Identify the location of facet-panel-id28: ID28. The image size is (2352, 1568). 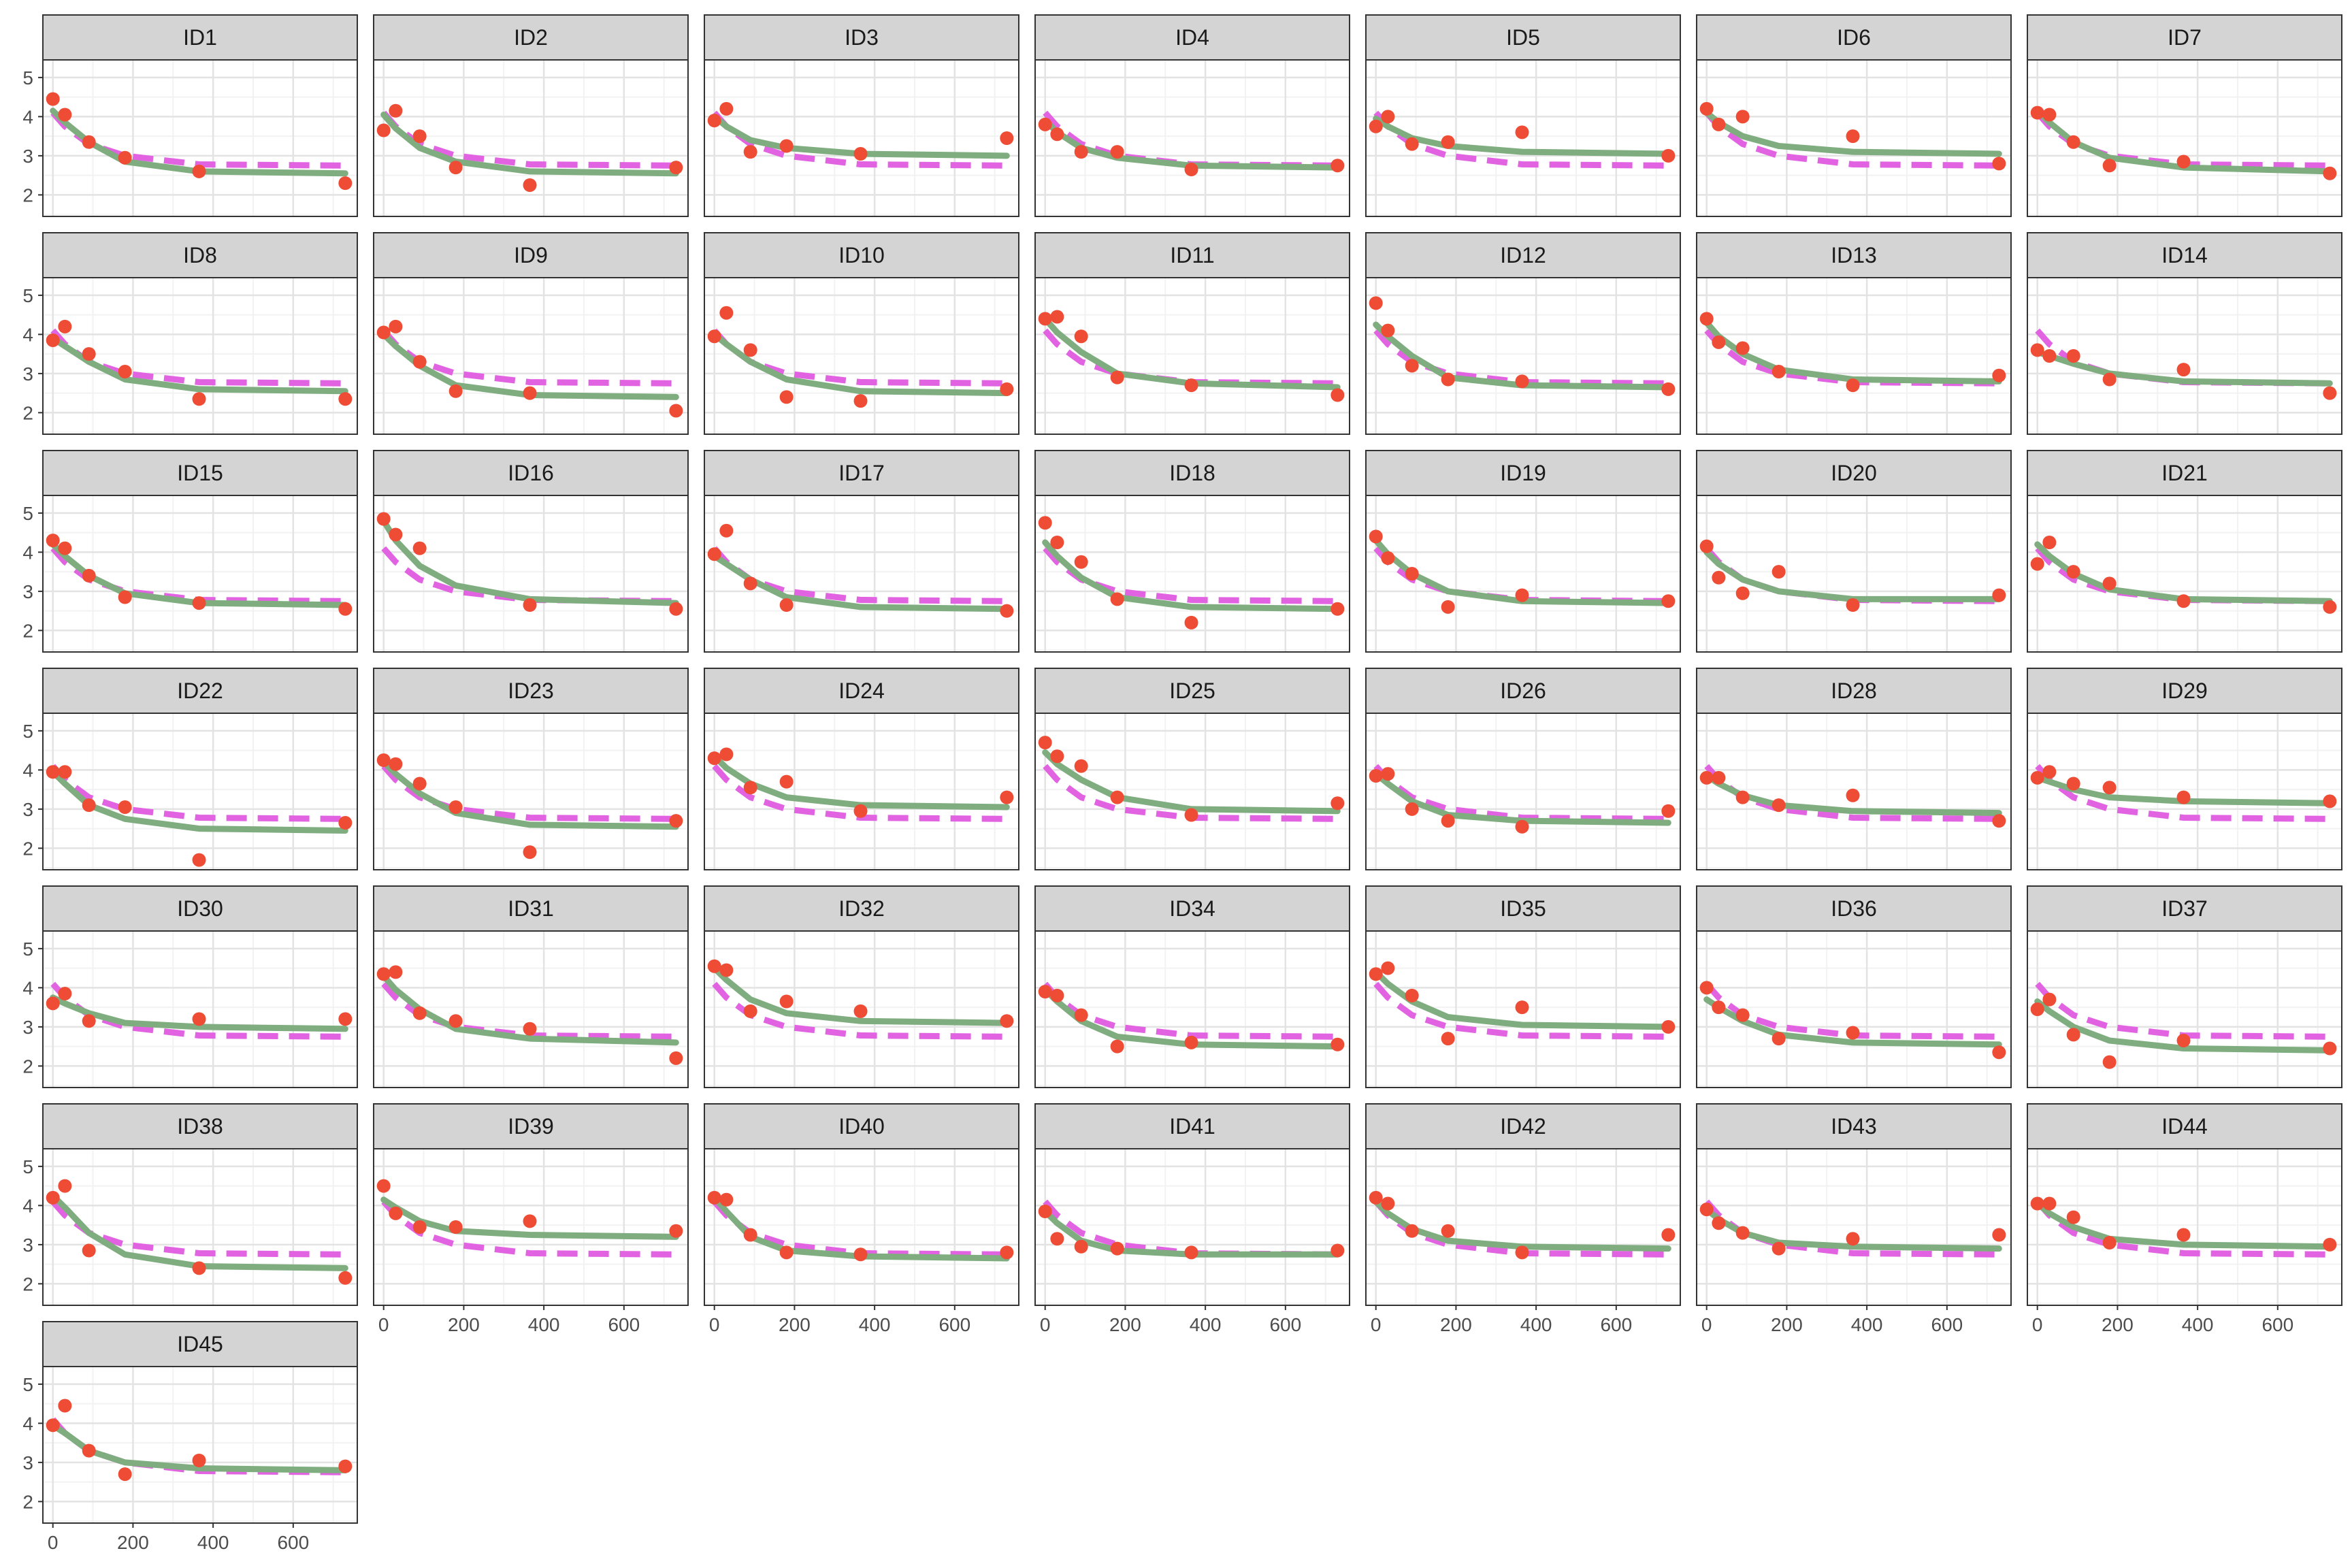
(1854, 769).